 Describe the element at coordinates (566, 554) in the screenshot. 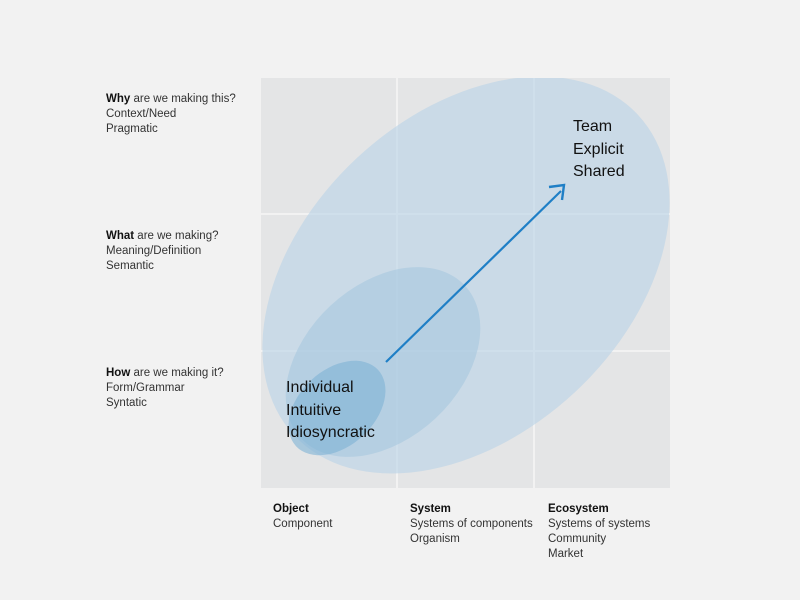

I see `col-ecosystem-line: Market` at that location.